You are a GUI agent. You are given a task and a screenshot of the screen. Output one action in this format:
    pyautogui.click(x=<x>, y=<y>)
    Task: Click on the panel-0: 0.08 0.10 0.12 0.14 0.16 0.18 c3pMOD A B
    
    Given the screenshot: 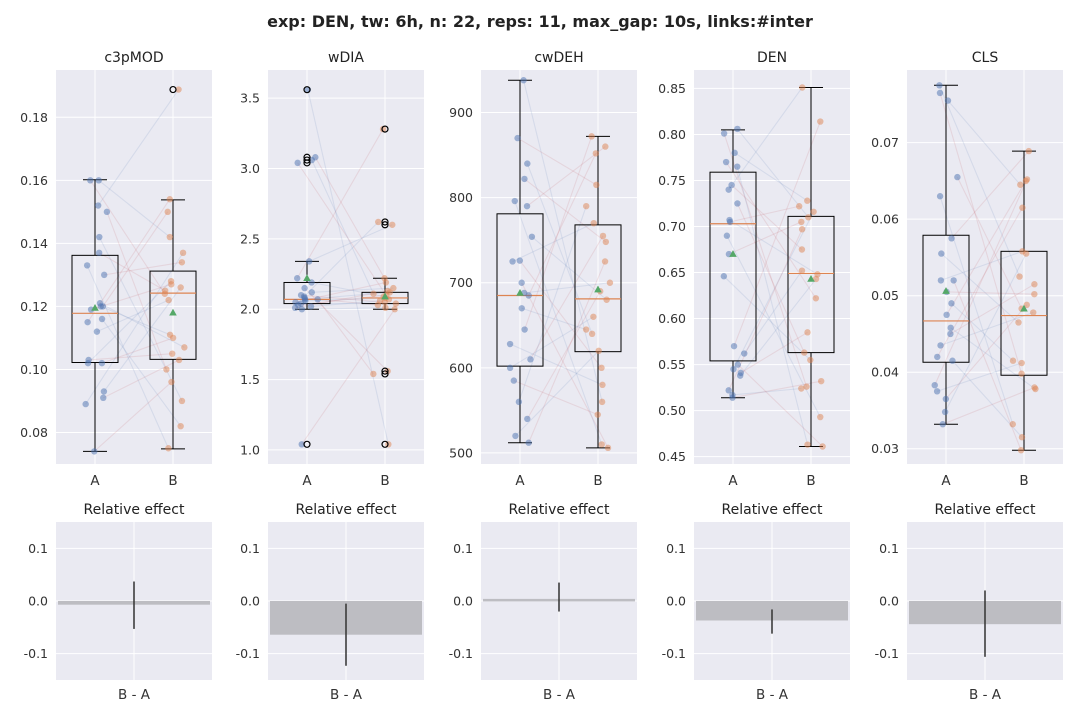 What is the action you would take?
    pyautogui.click(x=116, y=269)
    